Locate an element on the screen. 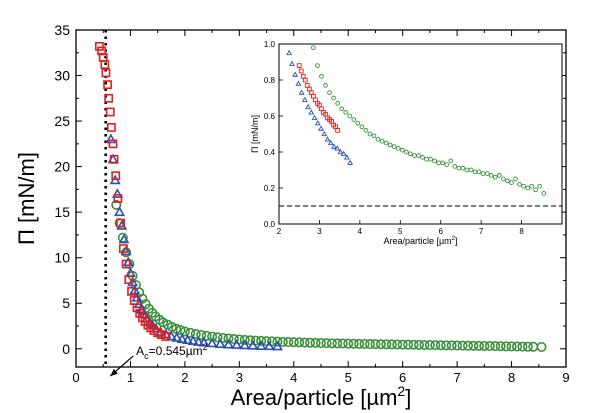  y-tick-label: 35 is located at coordinates (62, 30).